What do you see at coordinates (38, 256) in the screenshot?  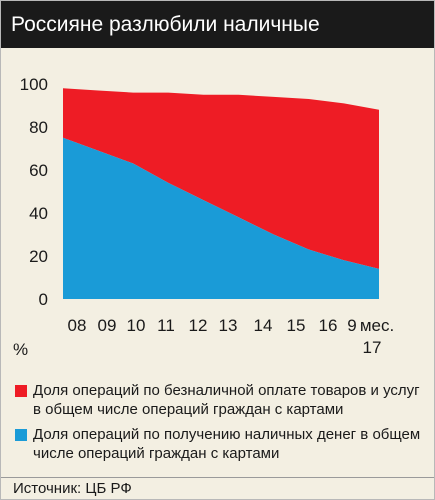 I see `y-tick-label: 20` at bounding box center [38, 256].